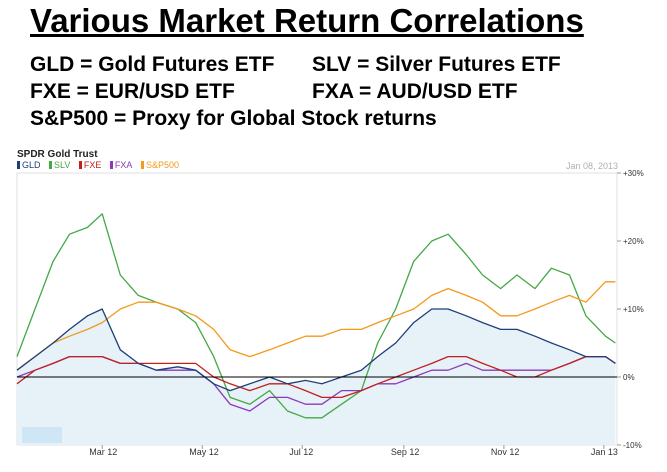  I want to click on range-selector-handle, so click(42, 435).